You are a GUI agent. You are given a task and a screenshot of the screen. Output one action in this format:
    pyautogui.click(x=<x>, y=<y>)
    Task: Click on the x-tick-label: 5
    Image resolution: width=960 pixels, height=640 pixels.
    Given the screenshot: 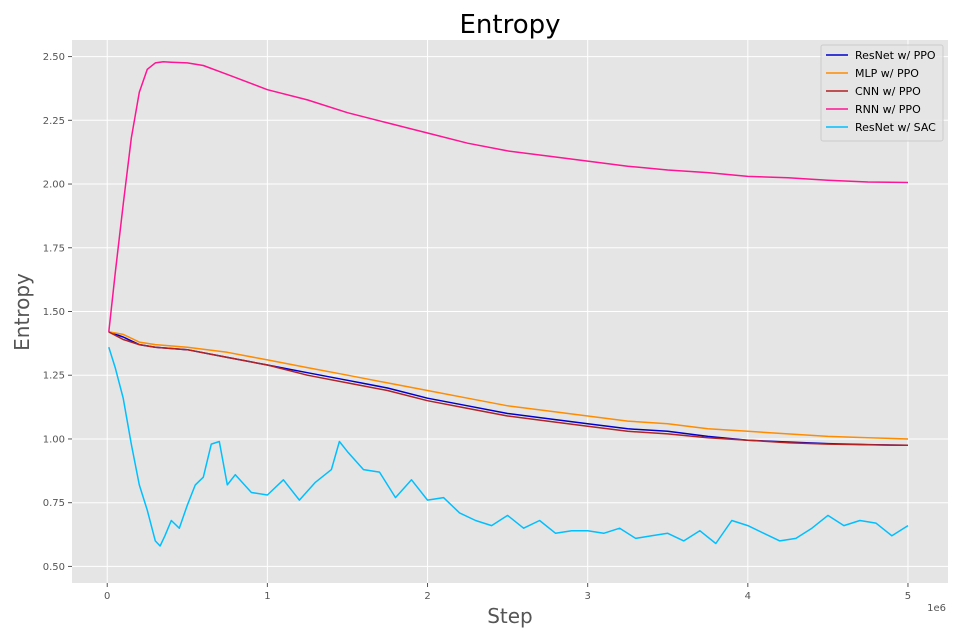 What is the action you would take?
    pyautogui.click(x=908, y=596)
    